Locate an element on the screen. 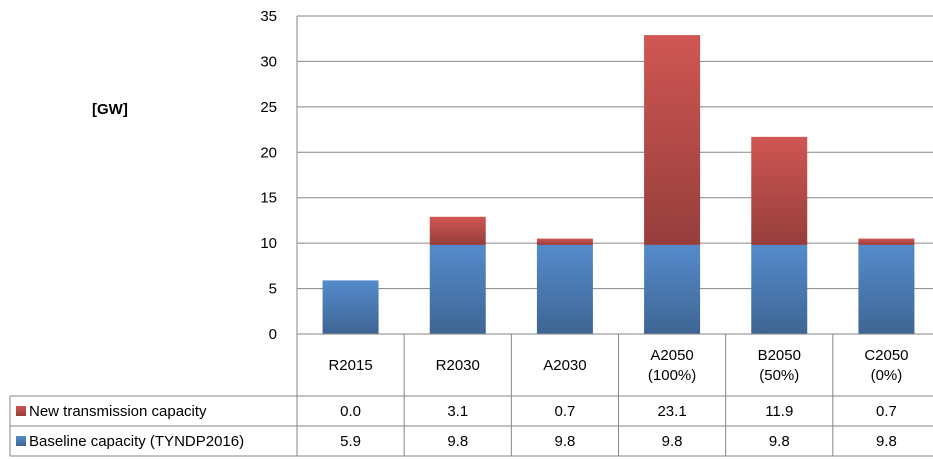 This screenshot has height=459, width=933. y-tick-label: 20 is located at coordinates (268, 152).